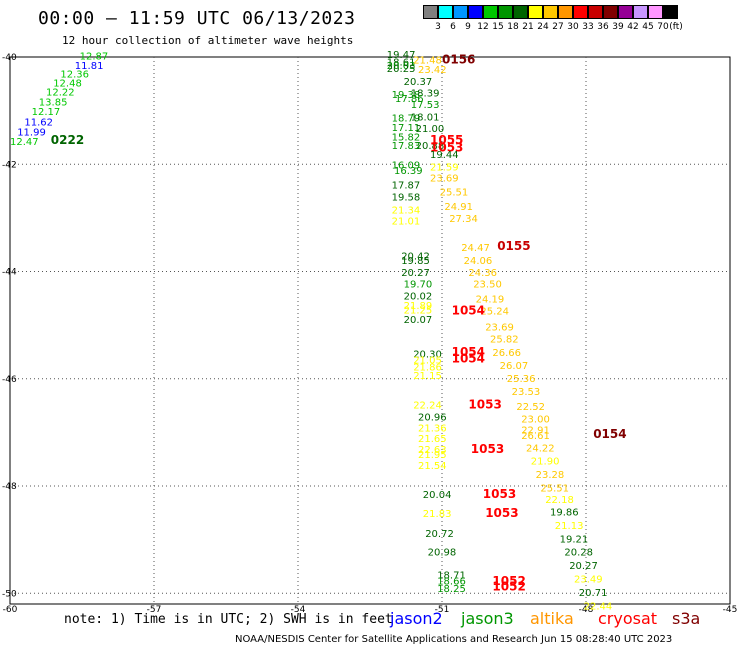  I want to click on wave-height-label: 12.22, so click(60, 93).